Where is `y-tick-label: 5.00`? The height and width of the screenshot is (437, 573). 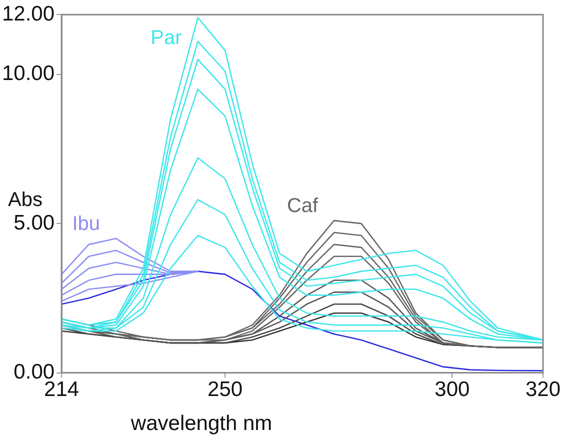
y-tick-label: 5.00 is located at coordinates (34, 222).